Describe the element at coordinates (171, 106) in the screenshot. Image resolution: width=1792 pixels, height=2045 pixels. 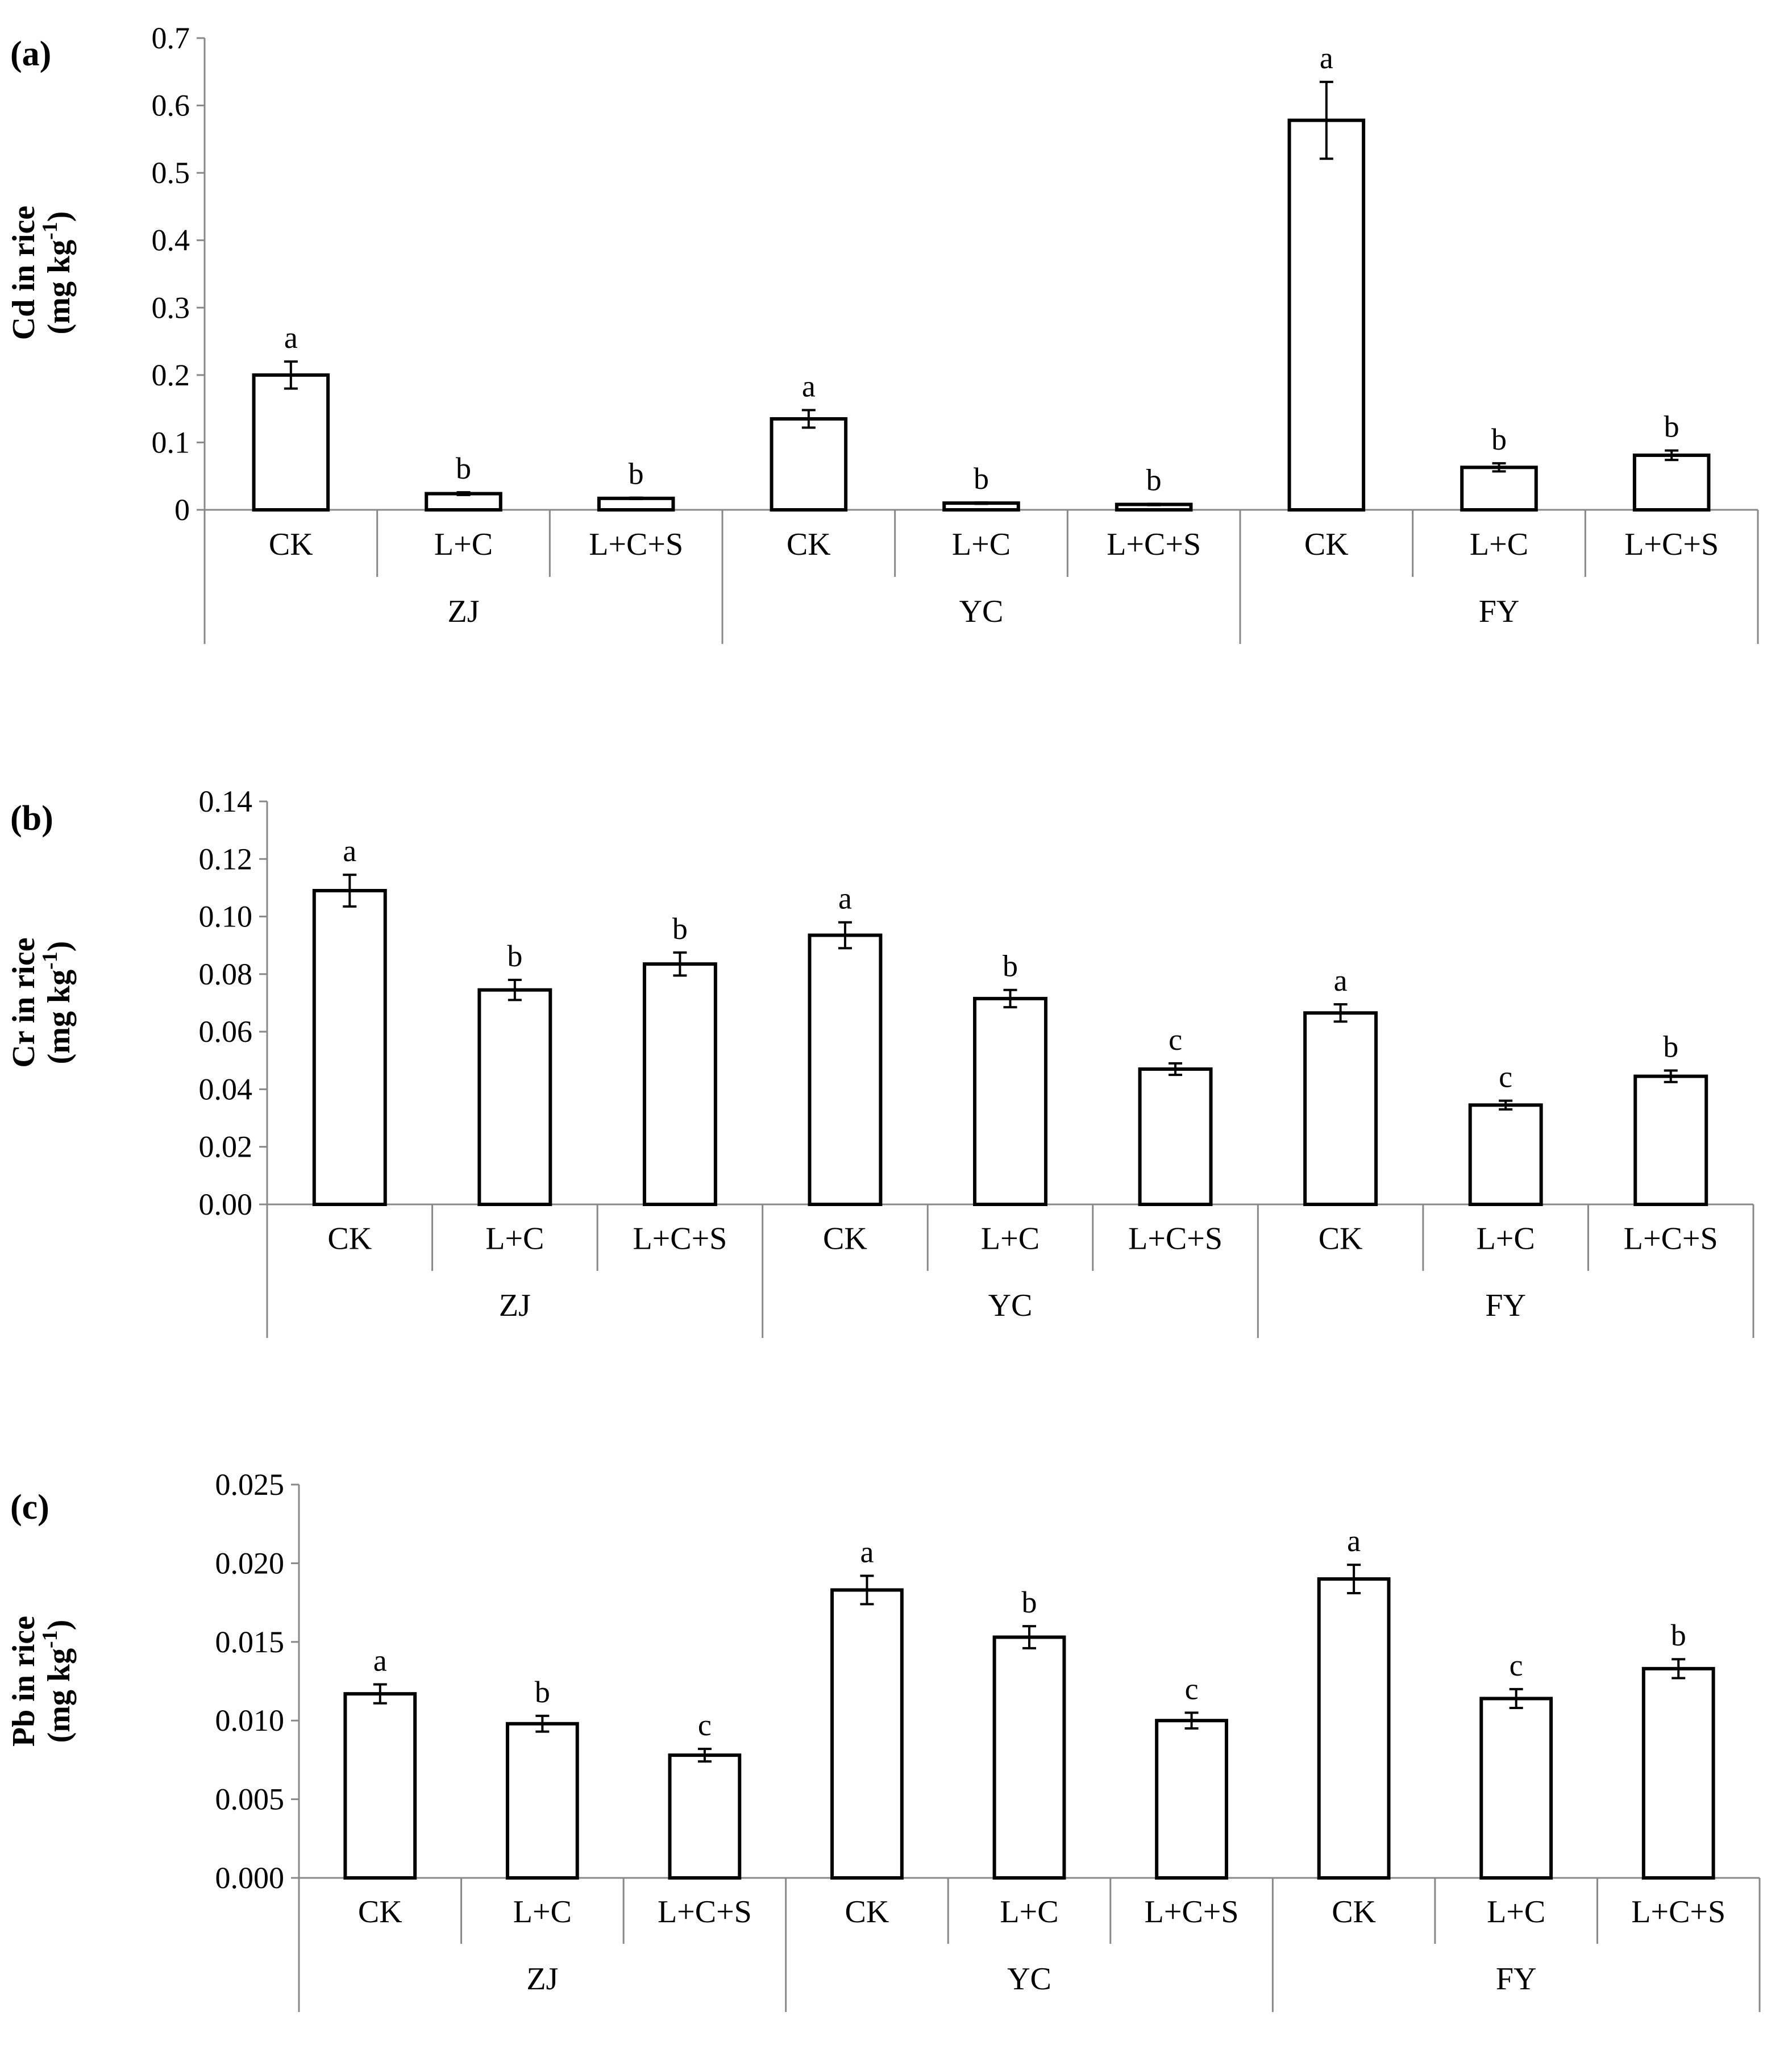
I see `y-tick-label: 0.6` at that location.